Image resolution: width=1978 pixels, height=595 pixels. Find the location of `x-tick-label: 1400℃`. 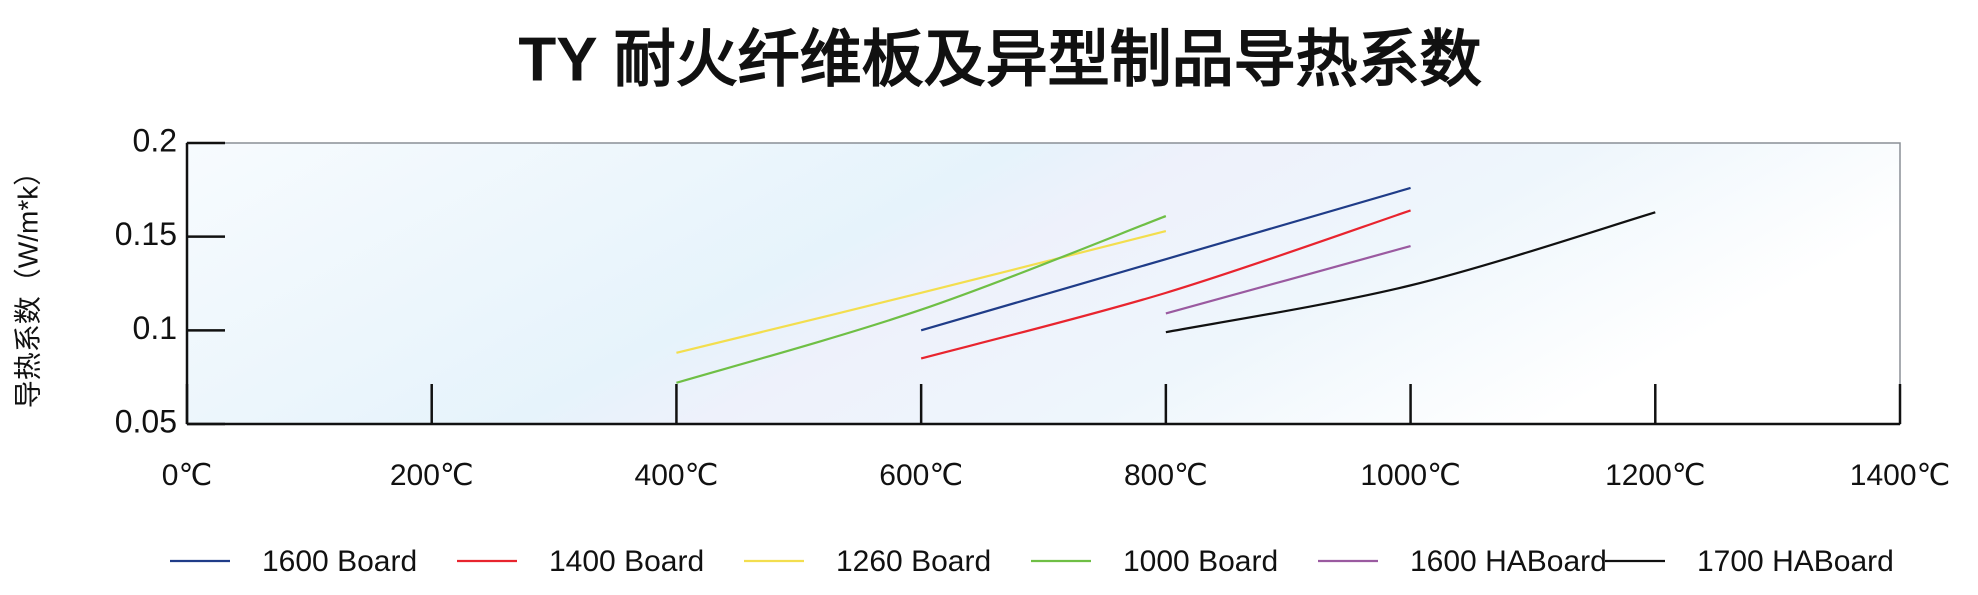

x-tick-label: 1400℃ is located at coordinates (1900, 475).